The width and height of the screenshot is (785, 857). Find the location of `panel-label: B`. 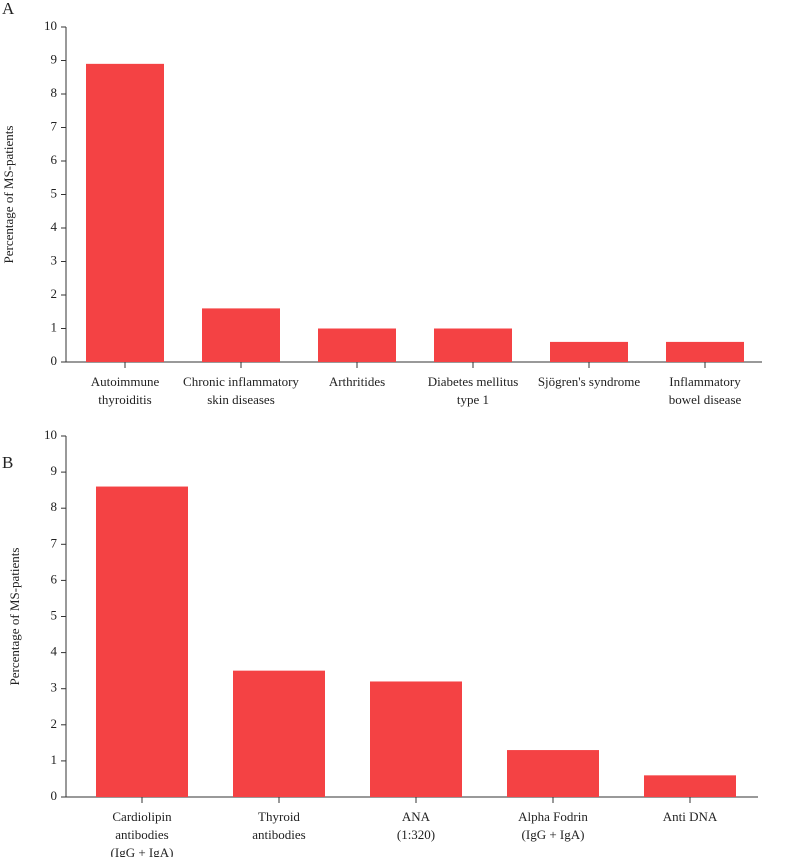

panel-label: B is located at coordinates (7, 462).